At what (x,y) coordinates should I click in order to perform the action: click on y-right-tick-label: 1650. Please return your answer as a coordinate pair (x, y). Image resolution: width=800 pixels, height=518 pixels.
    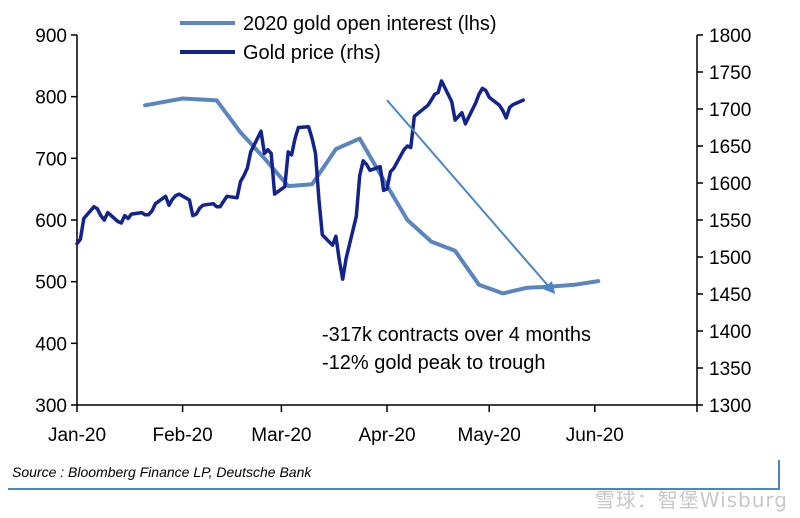
    Looking at the image, I should click on (730, 147).